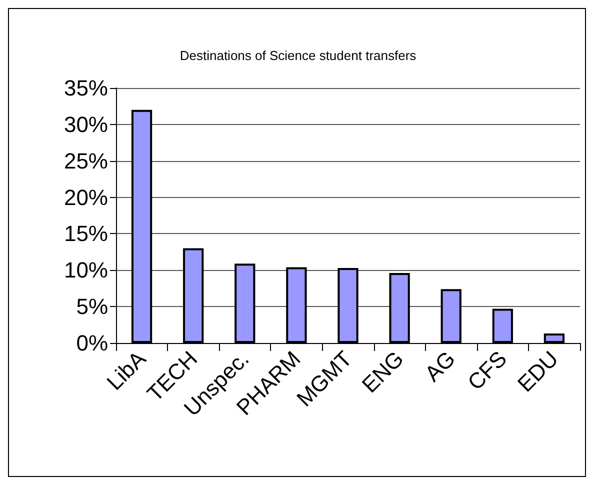 This screenshot has height=487, width=596. Describe the element at coordinates (86, 270) in the screenshot. I see `y-tick-label: 10%` at that location.